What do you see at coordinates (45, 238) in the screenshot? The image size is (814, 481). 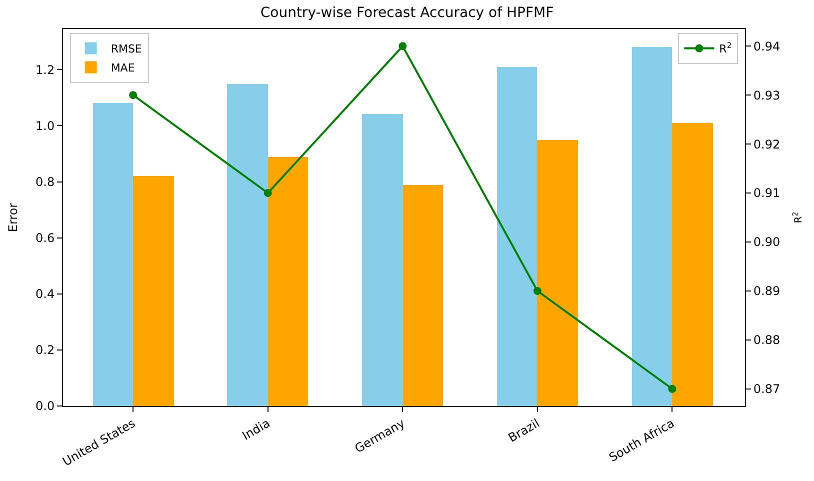 I see `y-tick-label: 0.6` at bounding box center [45, 238].